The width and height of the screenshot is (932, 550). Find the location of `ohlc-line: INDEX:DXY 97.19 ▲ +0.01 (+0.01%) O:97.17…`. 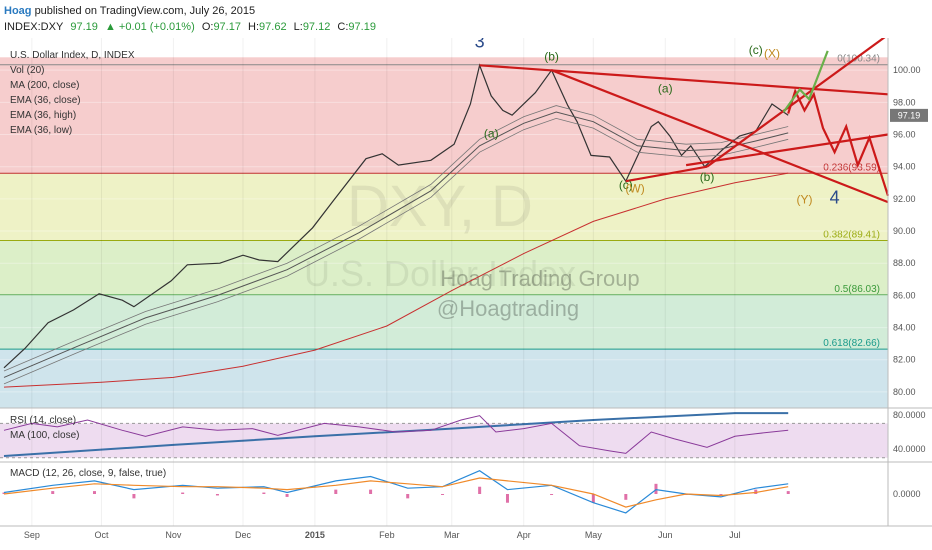

ohlc-line: INDEX:DXY 97.19 ▲ +0.01 (+0.01%) O:97.17… is located at coordinates (192, 27).